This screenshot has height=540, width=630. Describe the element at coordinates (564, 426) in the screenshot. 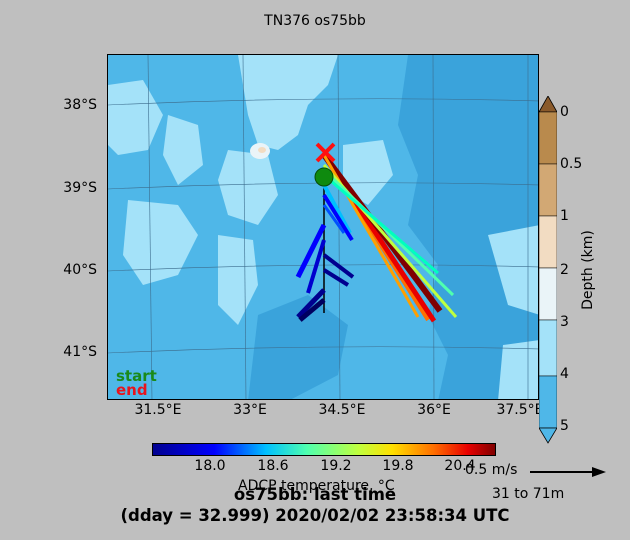

I see `depth-tick-label: 5` at that location.